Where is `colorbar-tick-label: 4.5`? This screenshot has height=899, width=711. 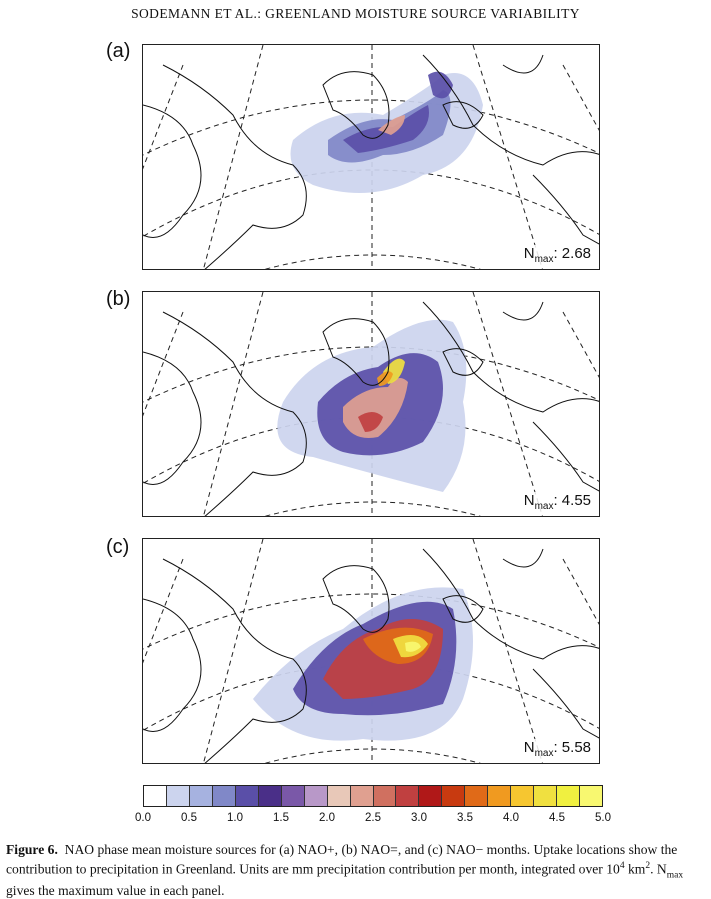 colorbar-tick-label: 4.5 is located at coordinates (557, 818).